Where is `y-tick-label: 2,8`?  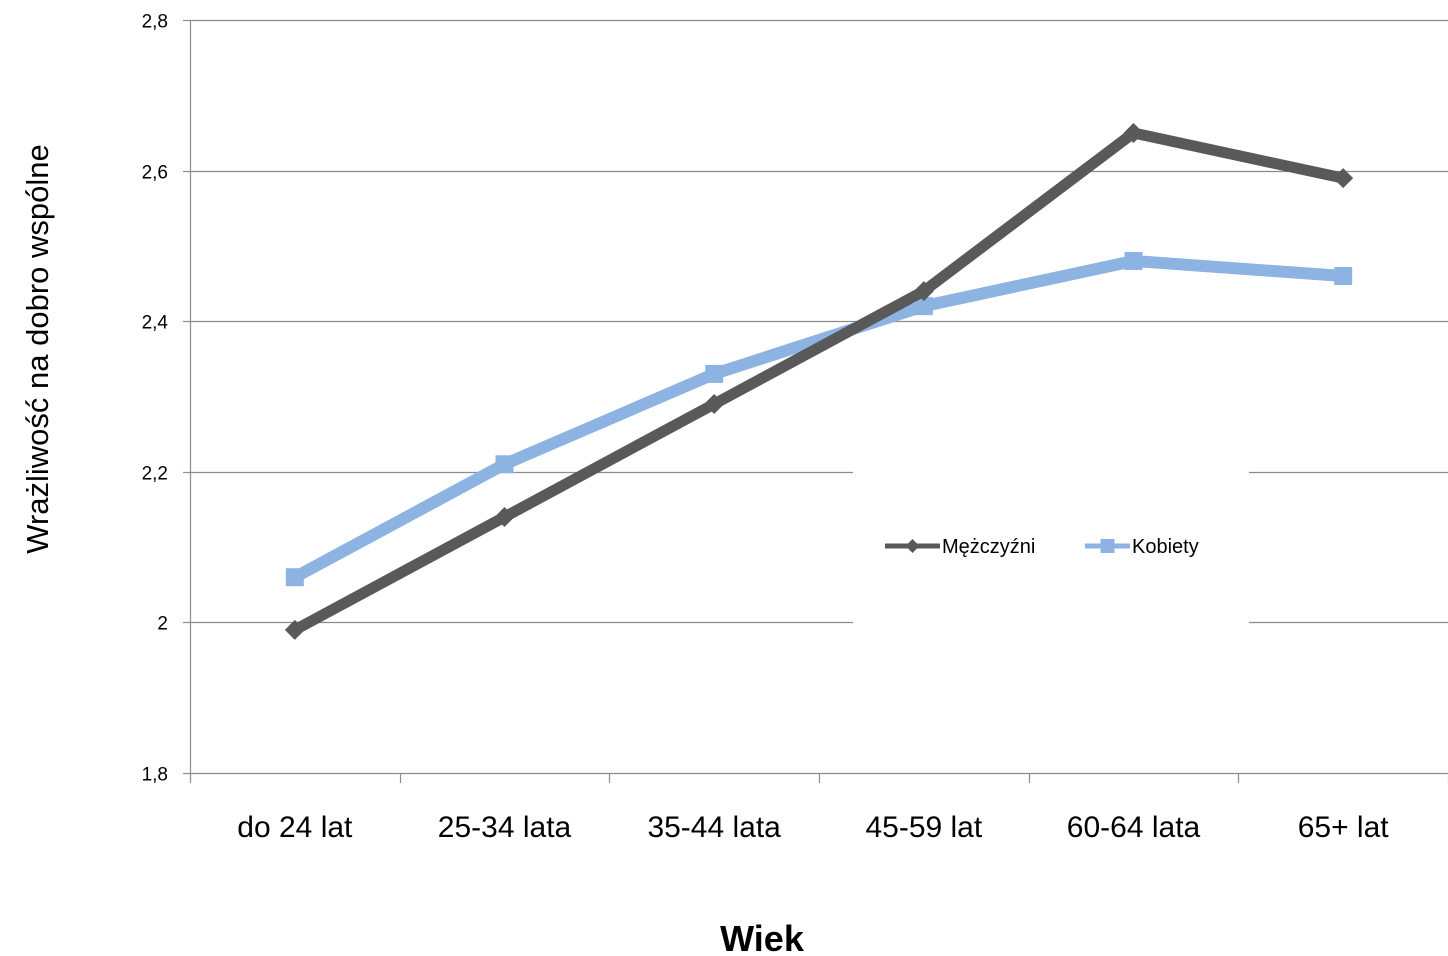 y-tick-label: 2,8 is located at coordinates (155, 22).